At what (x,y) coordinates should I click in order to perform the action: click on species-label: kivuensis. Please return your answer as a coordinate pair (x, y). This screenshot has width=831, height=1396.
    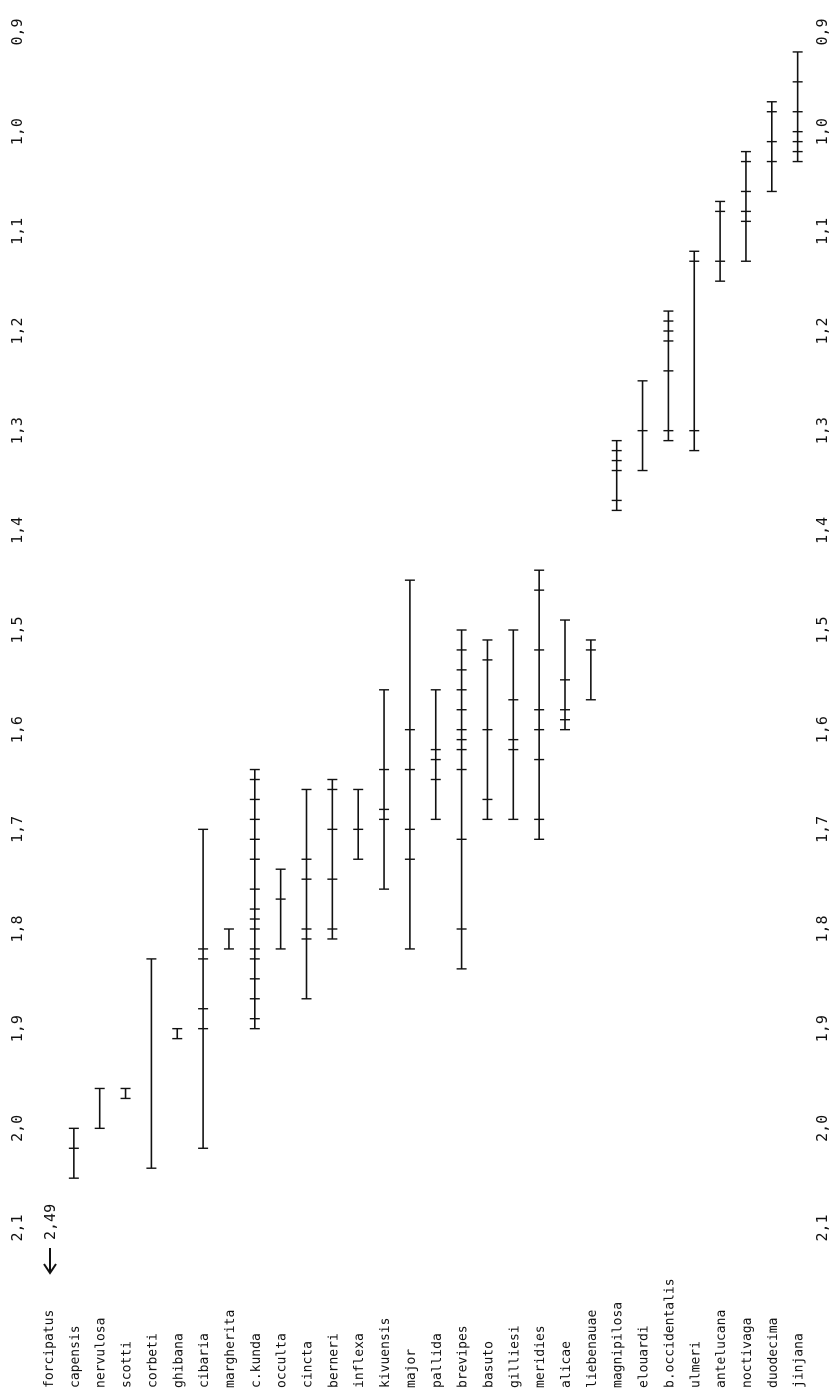
    Looking at the image, I should click on (385, 1353).